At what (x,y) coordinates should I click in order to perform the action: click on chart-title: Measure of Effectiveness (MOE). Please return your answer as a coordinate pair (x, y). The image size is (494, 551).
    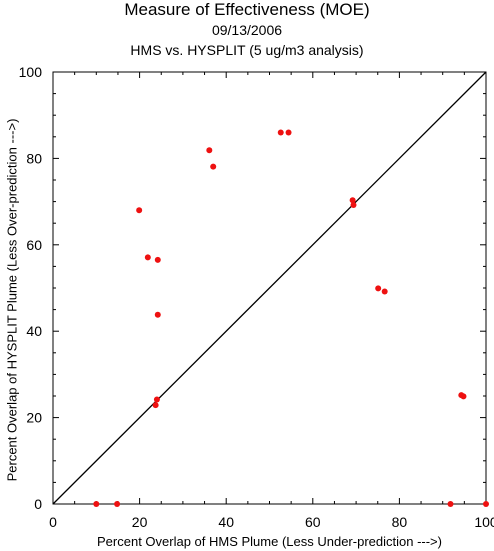
    Looking at the image, I should click on (247, 9).